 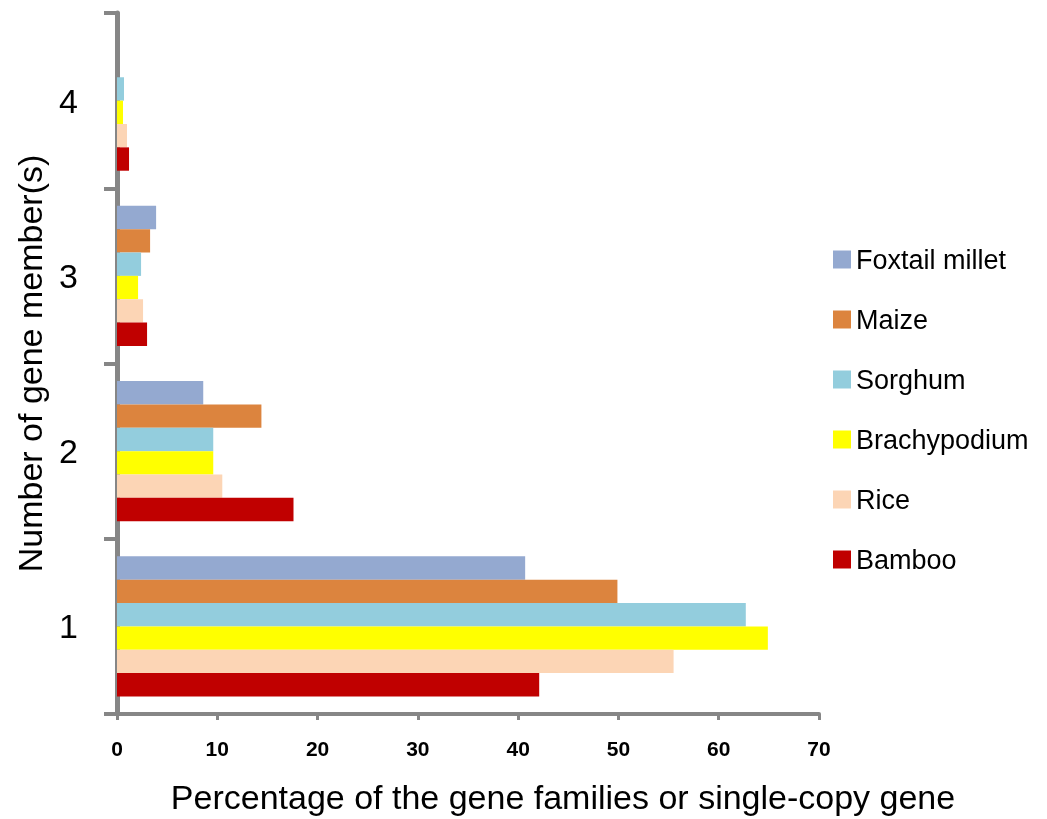 What do you see at coordinates (217, 748) in the screenshot?
I see `x-tick-label: 10` at bounding box center [217, 748].